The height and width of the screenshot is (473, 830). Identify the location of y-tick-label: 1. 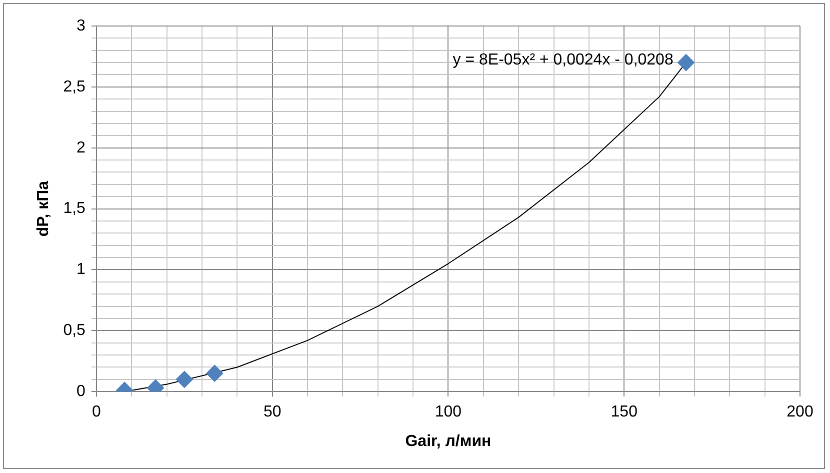
(81, 269).